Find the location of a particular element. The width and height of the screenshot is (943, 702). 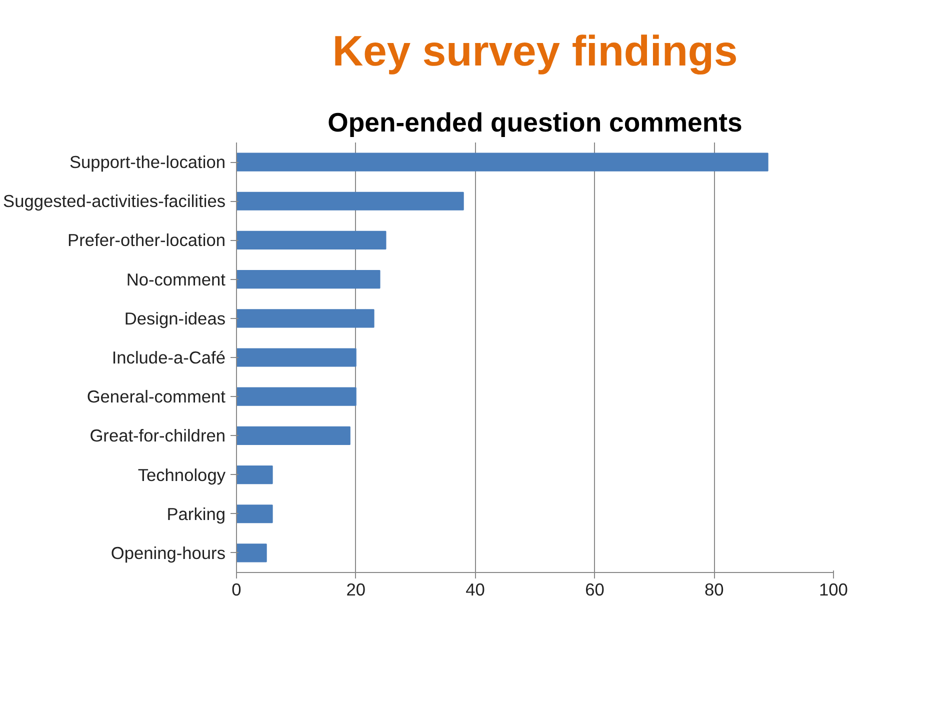

x-tick-label: 80 is located at coordinates (714, 590).